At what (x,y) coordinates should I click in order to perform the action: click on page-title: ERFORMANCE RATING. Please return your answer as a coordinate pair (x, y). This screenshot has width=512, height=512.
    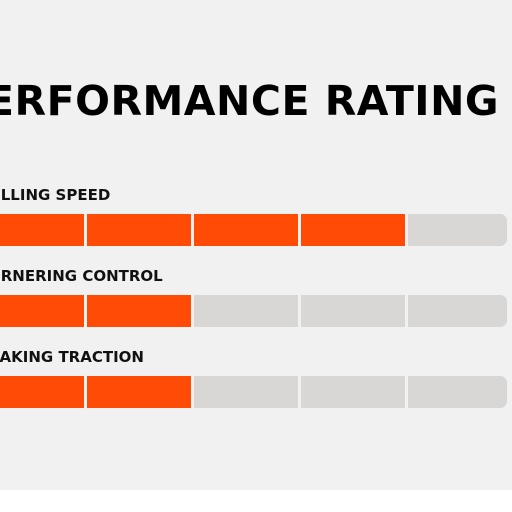
    Looking at the image, I should click on (250, 101).